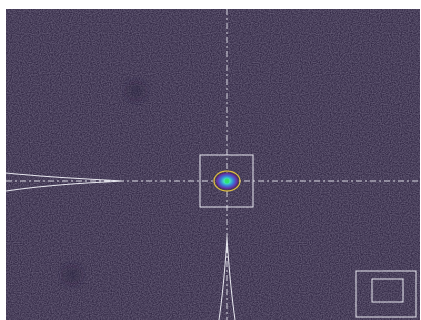 This screenshot has height=320, width=421. Describe the element at coordinates (387, 290) in the screenshot. I see `navigator-view-rect` at that location.